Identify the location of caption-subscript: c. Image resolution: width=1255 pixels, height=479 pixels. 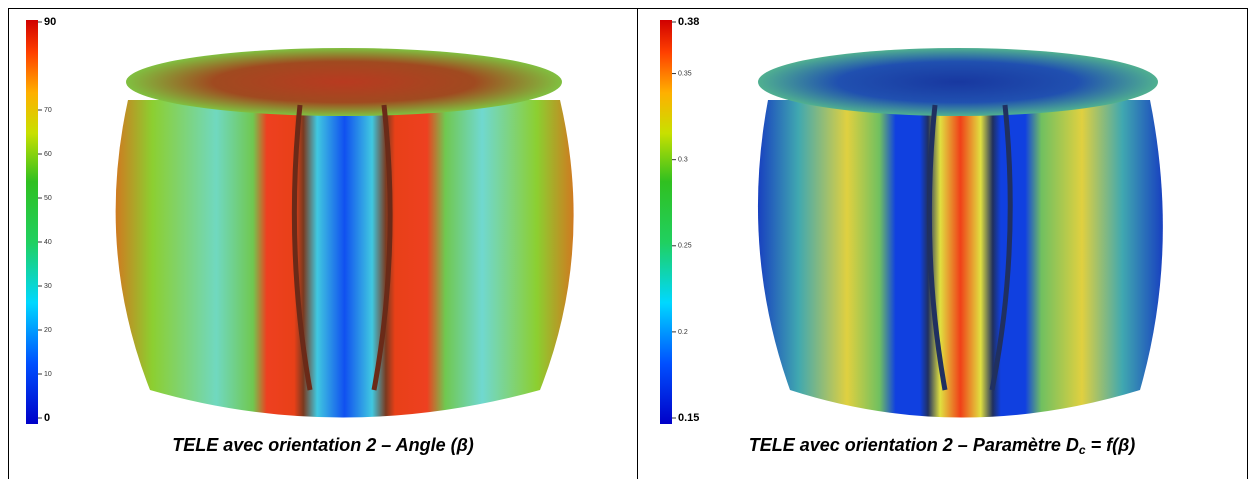
(1082, 450).